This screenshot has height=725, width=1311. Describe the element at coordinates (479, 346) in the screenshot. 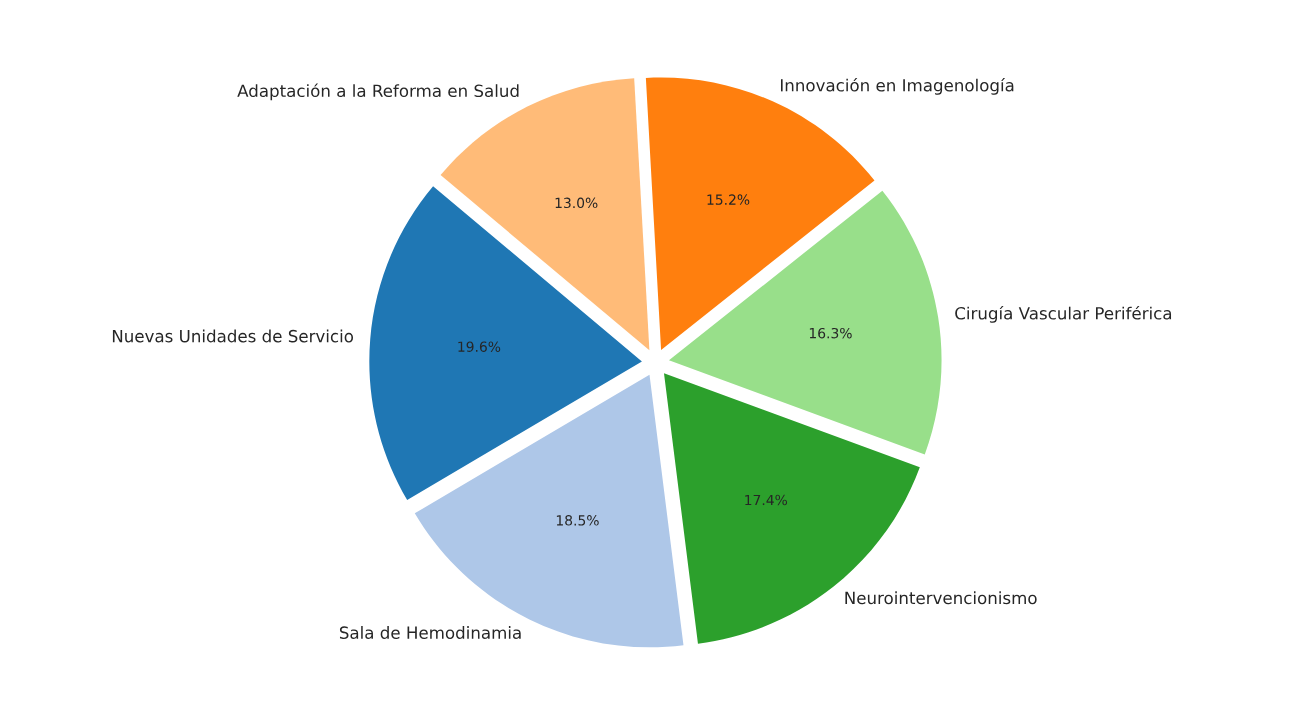

I see `data-label: 19.6%` at that location.